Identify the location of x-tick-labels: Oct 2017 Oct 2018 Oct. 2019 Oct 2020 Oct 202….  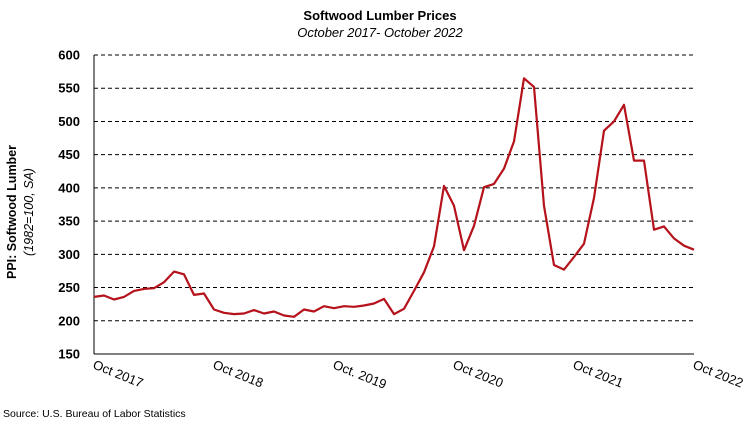
(418, 374).